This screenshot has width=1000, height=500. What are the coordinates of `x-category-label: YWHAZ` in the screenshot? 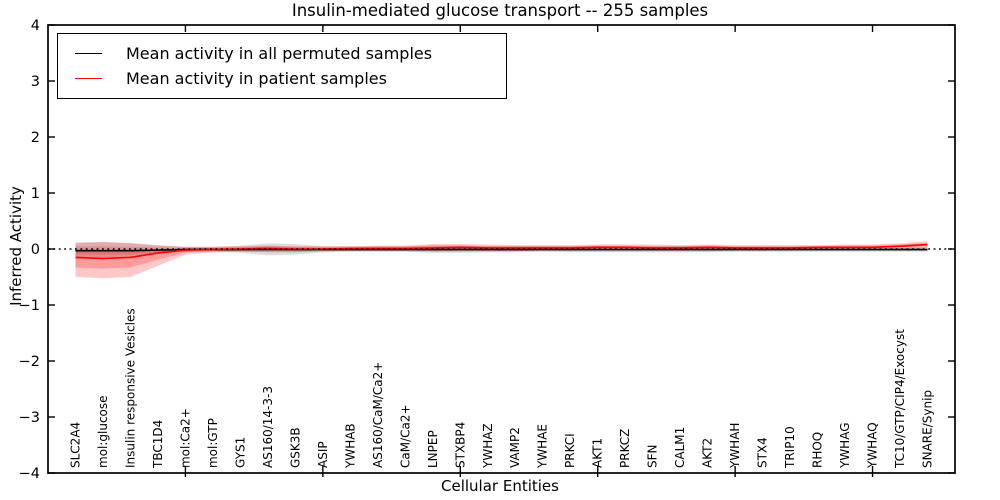 It's located at (488, 446).